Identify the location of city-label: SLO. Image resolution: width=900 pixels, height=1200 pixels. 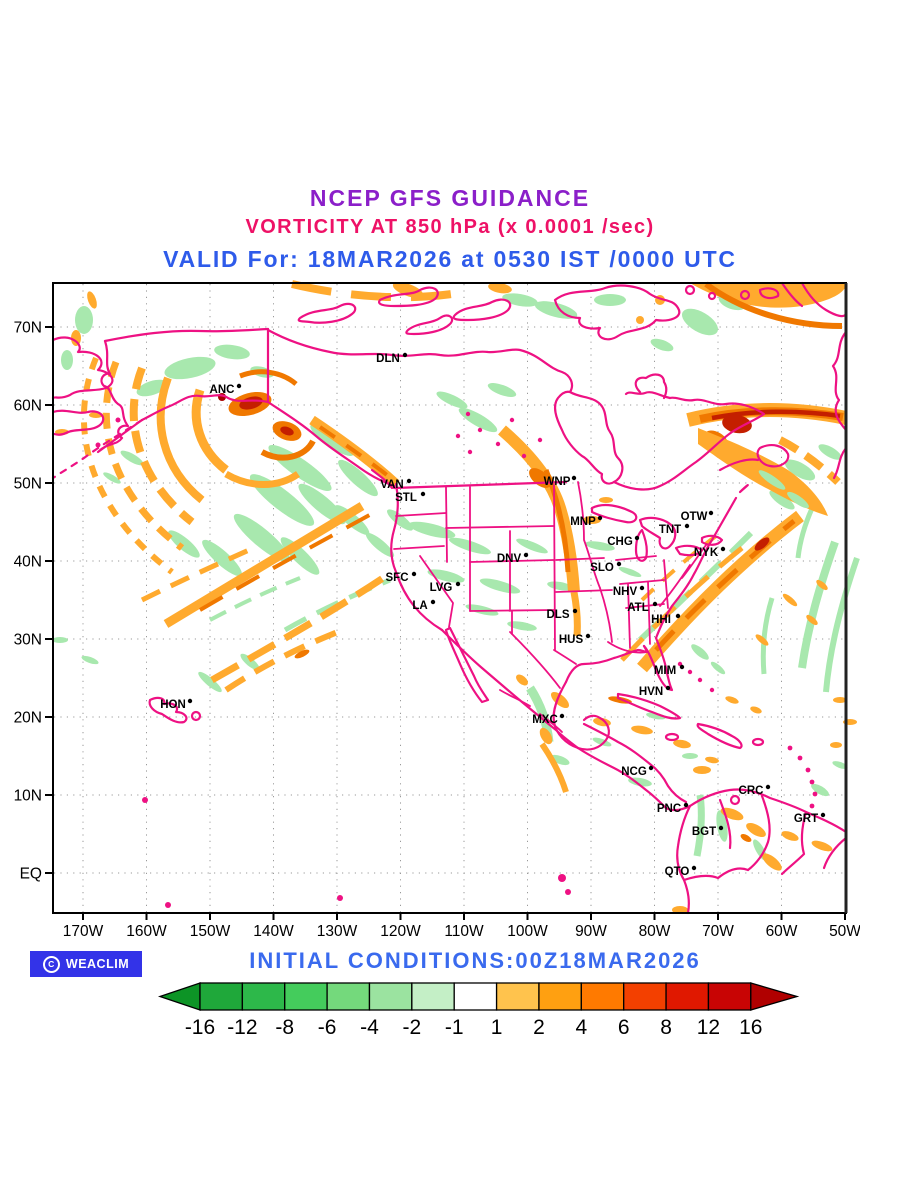
(602, 568).